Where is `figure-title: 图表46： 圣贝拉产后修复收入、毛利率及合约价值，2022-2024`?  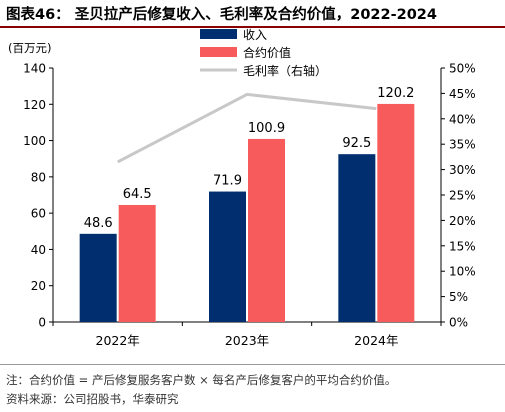
figure-title: 图表46： 圣贝拉产后修复收入、毛利率及合约价值，2022-2024 is located at coordinates (221, 15).